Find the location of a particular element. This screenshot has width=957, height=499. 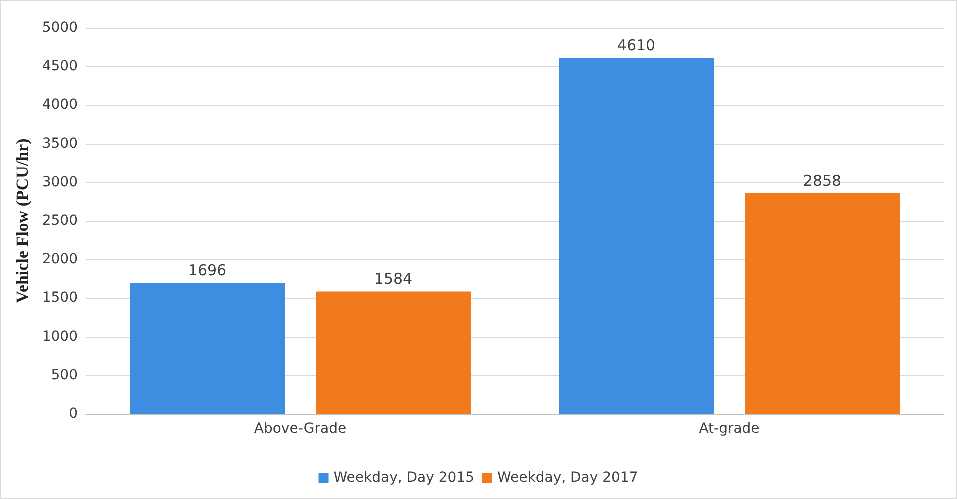

x-tick-label: At-grade is located at coordinates (729, 429).